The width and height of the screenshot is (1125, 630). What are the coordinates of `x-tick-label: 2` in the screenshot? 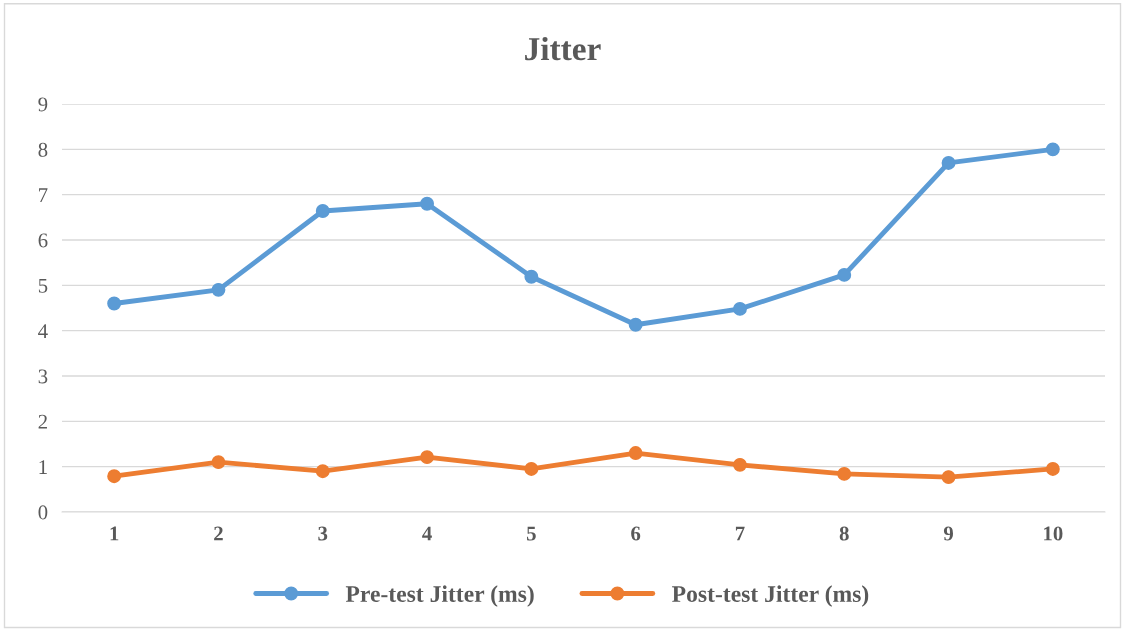 It's located at (218, 533).